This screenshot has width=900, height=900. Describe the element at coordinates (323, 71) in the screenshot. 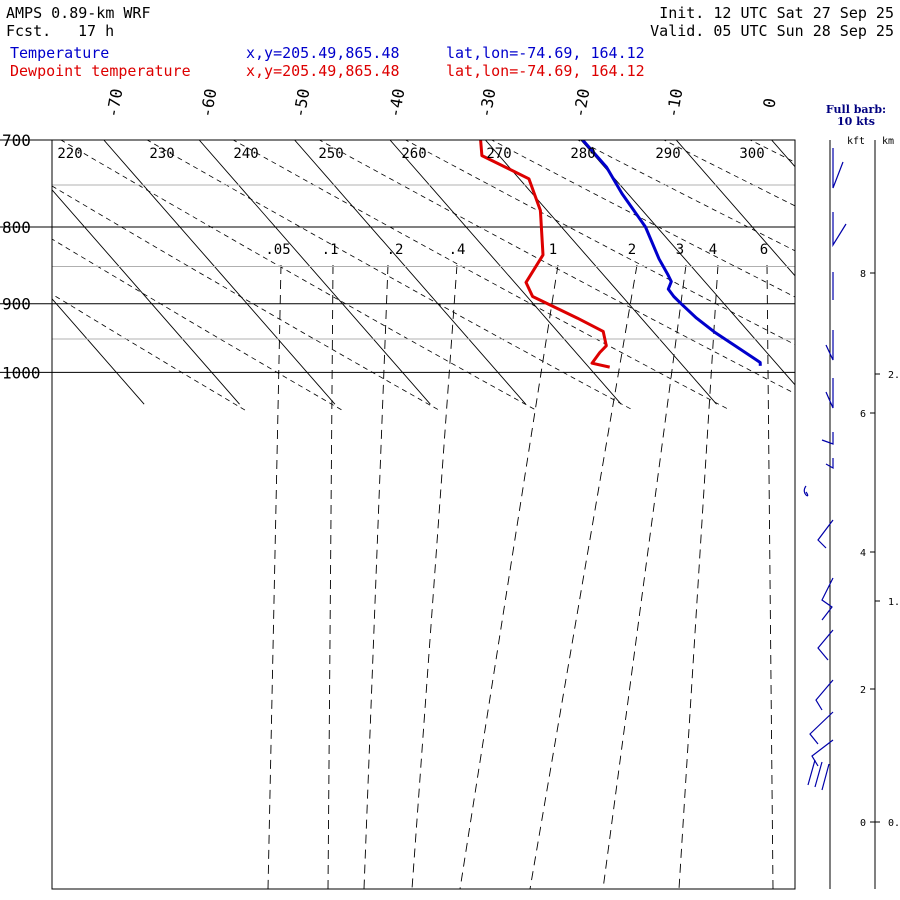

I see `legend-dewpoint-xy: x,y=205.49,865.48` at that location.